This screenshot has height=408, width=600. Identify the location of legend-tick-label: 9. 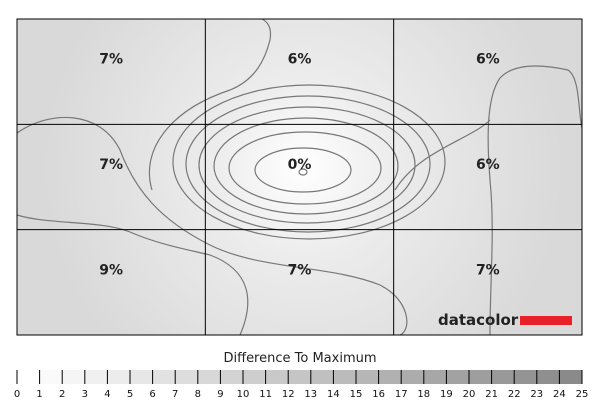
(220, 394).